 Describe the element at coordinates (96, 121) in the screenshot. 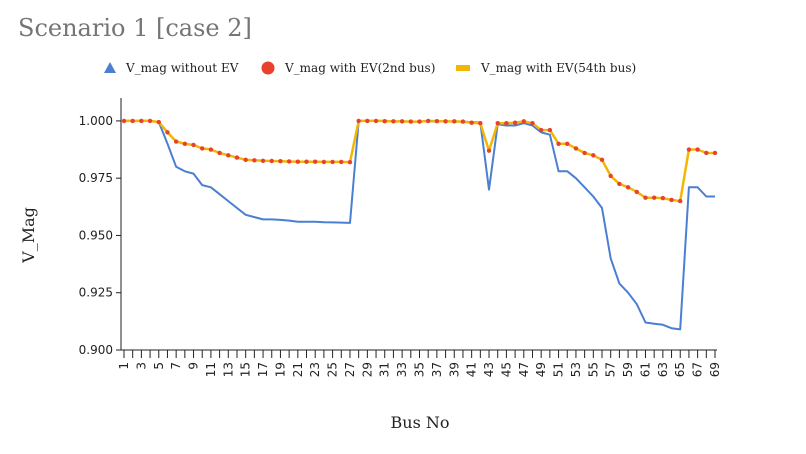

I see `y-tick-label: 1.000` at that location.